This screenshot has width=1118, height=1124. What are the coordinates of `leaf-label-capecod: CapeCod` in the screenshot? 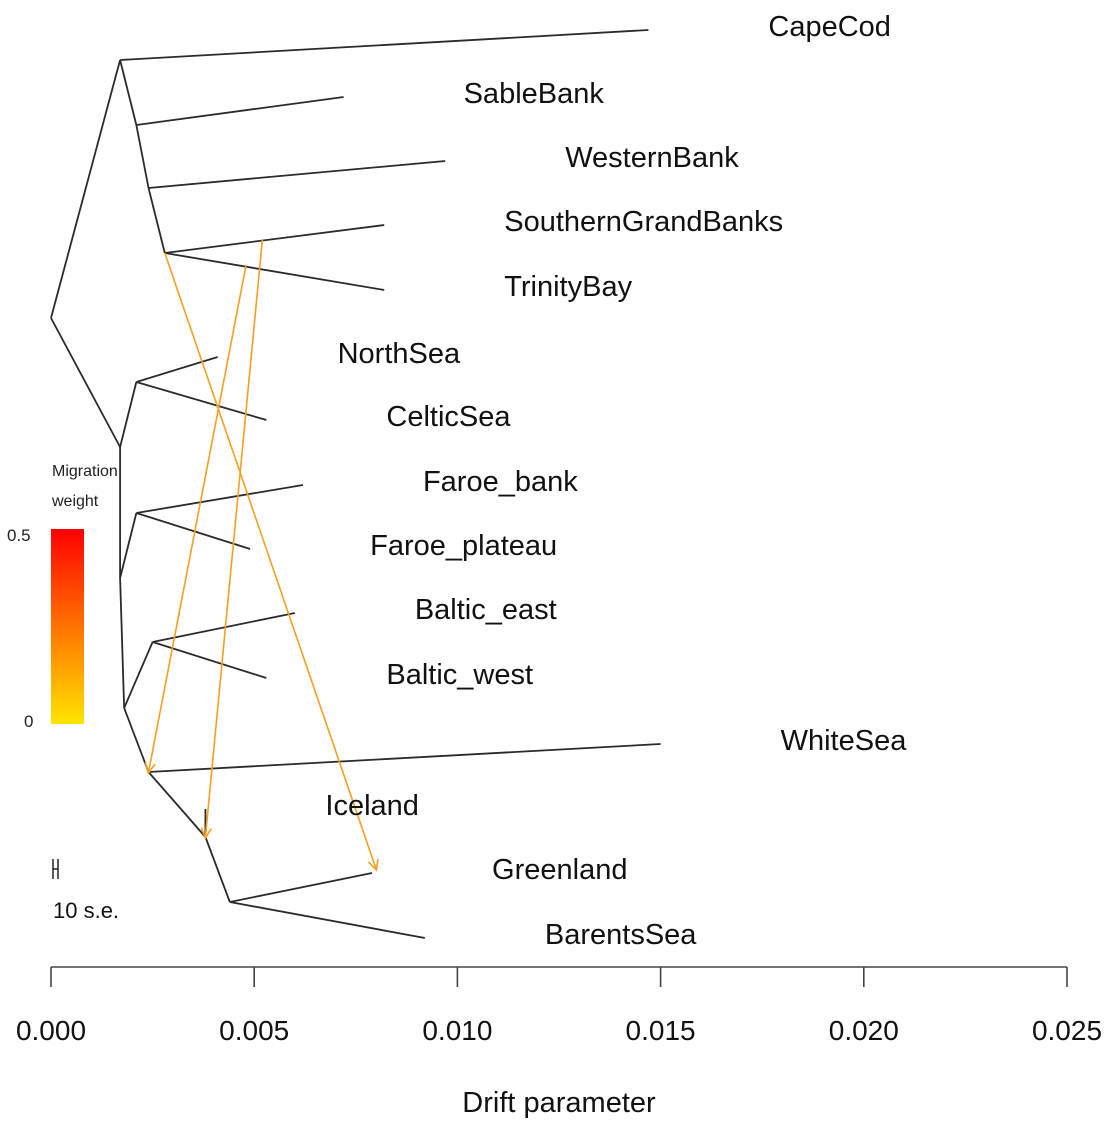 It's located at (829, 27).